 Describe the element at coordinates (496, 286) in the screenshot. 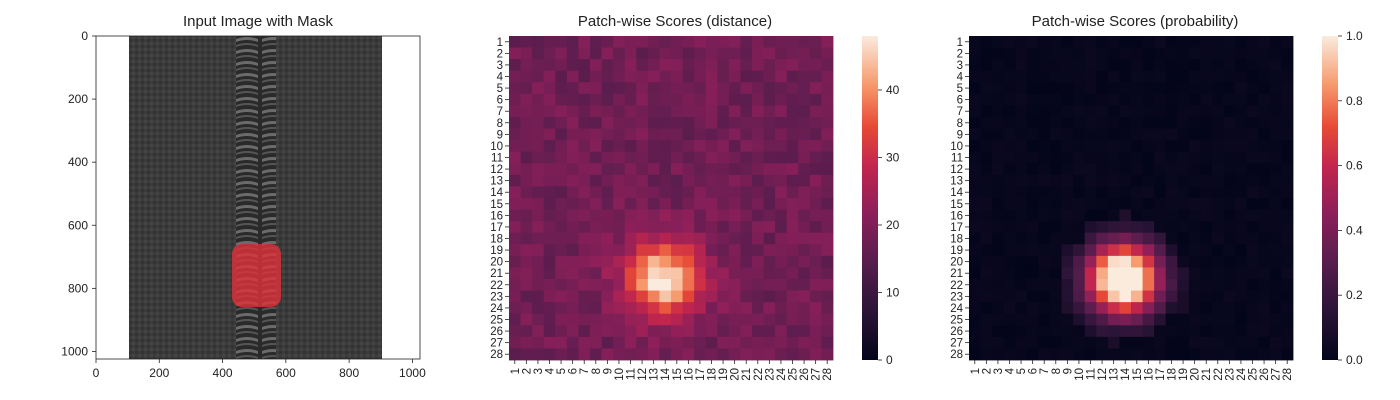

I see `y-tick-label: 22` at that location.